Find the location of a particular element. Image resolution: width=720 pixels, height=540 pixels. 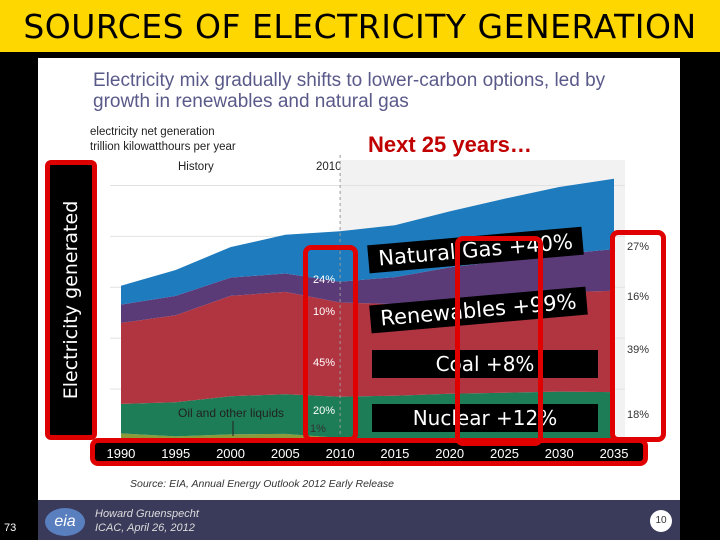

footer-slide-number: 10 is located at coordinates (661, 521).